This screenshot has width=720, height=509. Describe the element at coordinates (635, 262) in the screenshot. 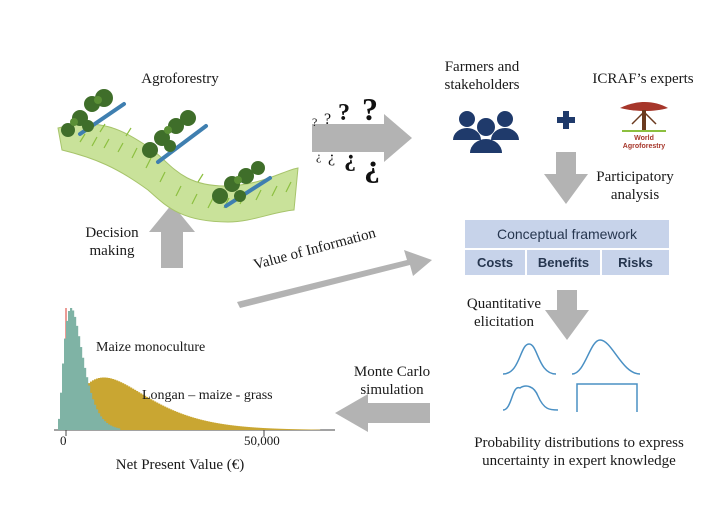

I see `framework-risks: Risks` at that location.